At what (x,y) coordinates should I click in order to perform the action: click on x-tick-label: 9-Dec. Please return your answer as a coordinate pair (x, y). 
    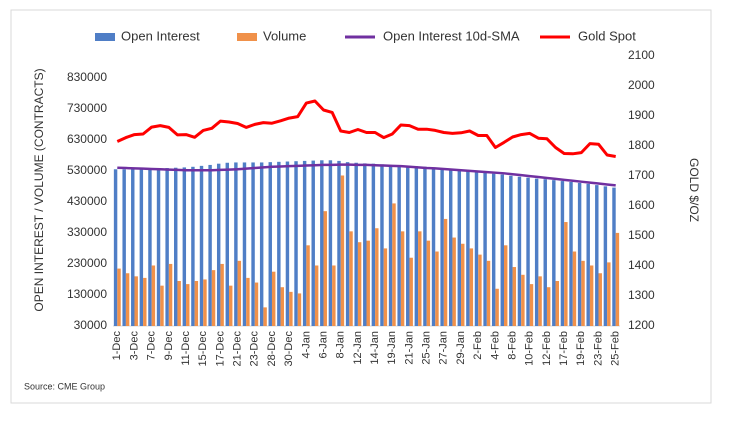
    Looking at the image, I should click on (169, 346).